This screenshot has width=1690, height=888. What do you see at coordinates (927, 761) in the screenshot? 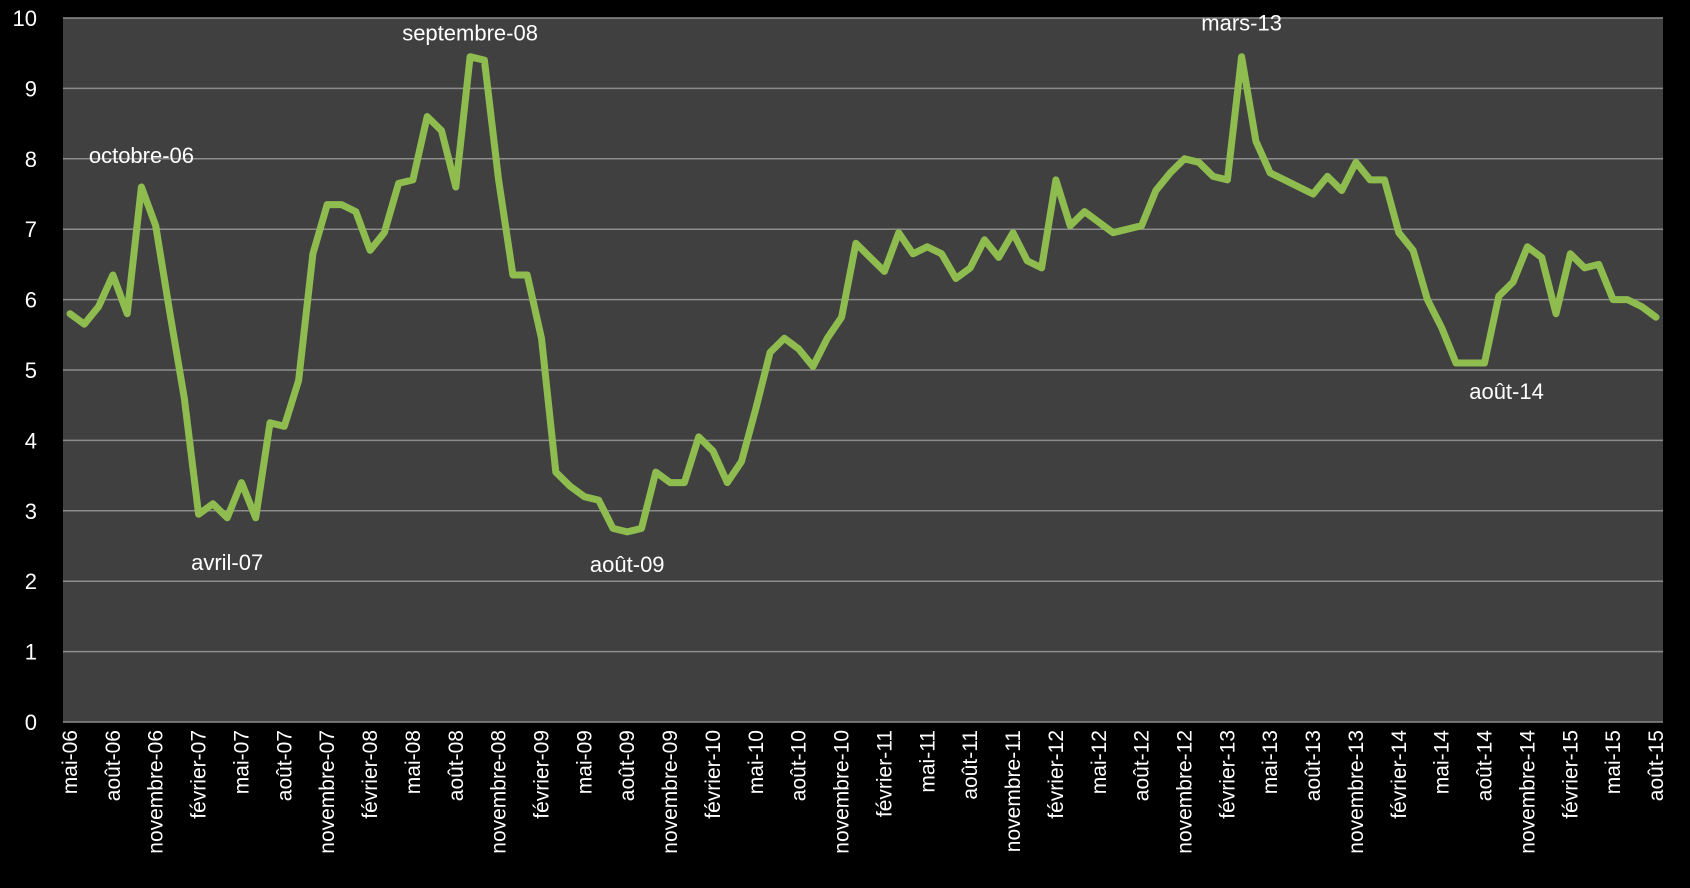
I see `x-tick-label: mai-11` at bounding box center [927, 761].